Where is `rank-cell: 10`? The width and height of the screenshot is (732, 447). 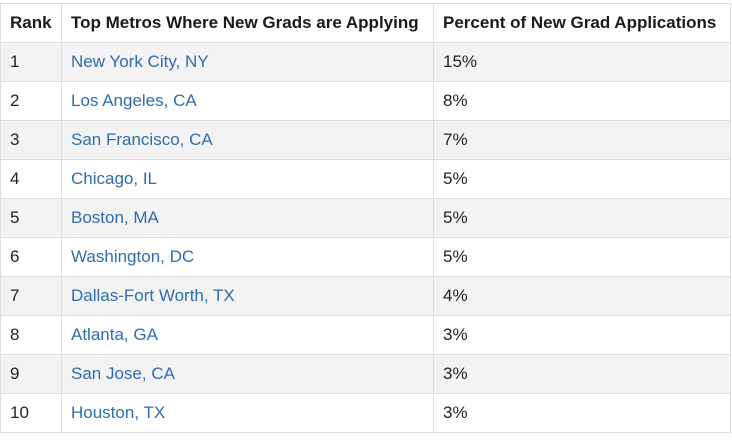 rank-cell: 10 is located at coordinates (31, 413).